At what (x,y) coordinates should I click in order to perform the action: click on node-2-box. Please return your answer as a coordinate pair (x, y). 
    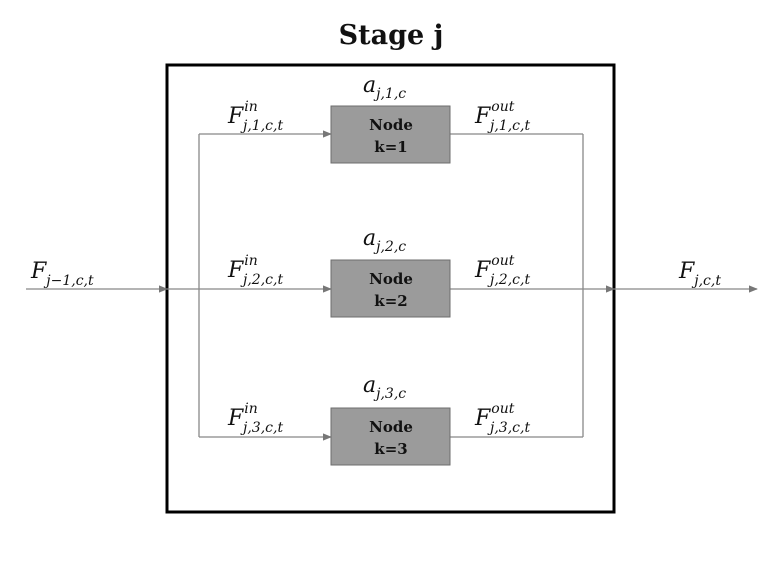
    Looking at the image, I should click on (390, 288).